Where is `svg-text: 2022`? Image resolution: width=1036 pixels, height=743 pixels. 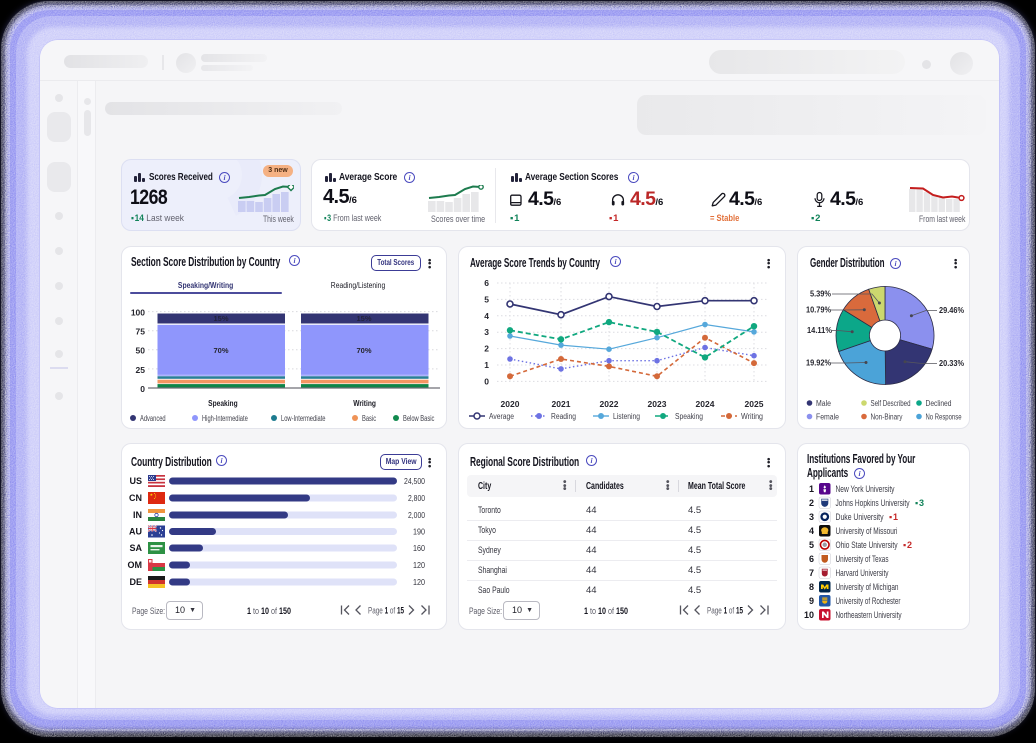
svg-text: 2022 is located at coordinates (609, 404).